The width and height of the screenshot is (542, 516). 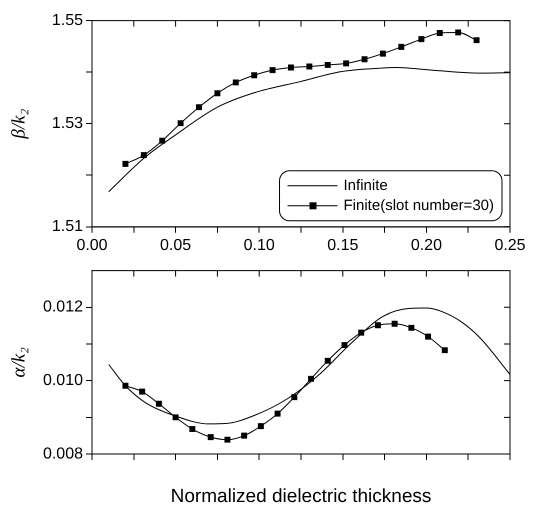 What do you see at coordinates (68, 123) in the screenshot?
I see `y-tick-label: 1.53` at bounding box center [68, 123].